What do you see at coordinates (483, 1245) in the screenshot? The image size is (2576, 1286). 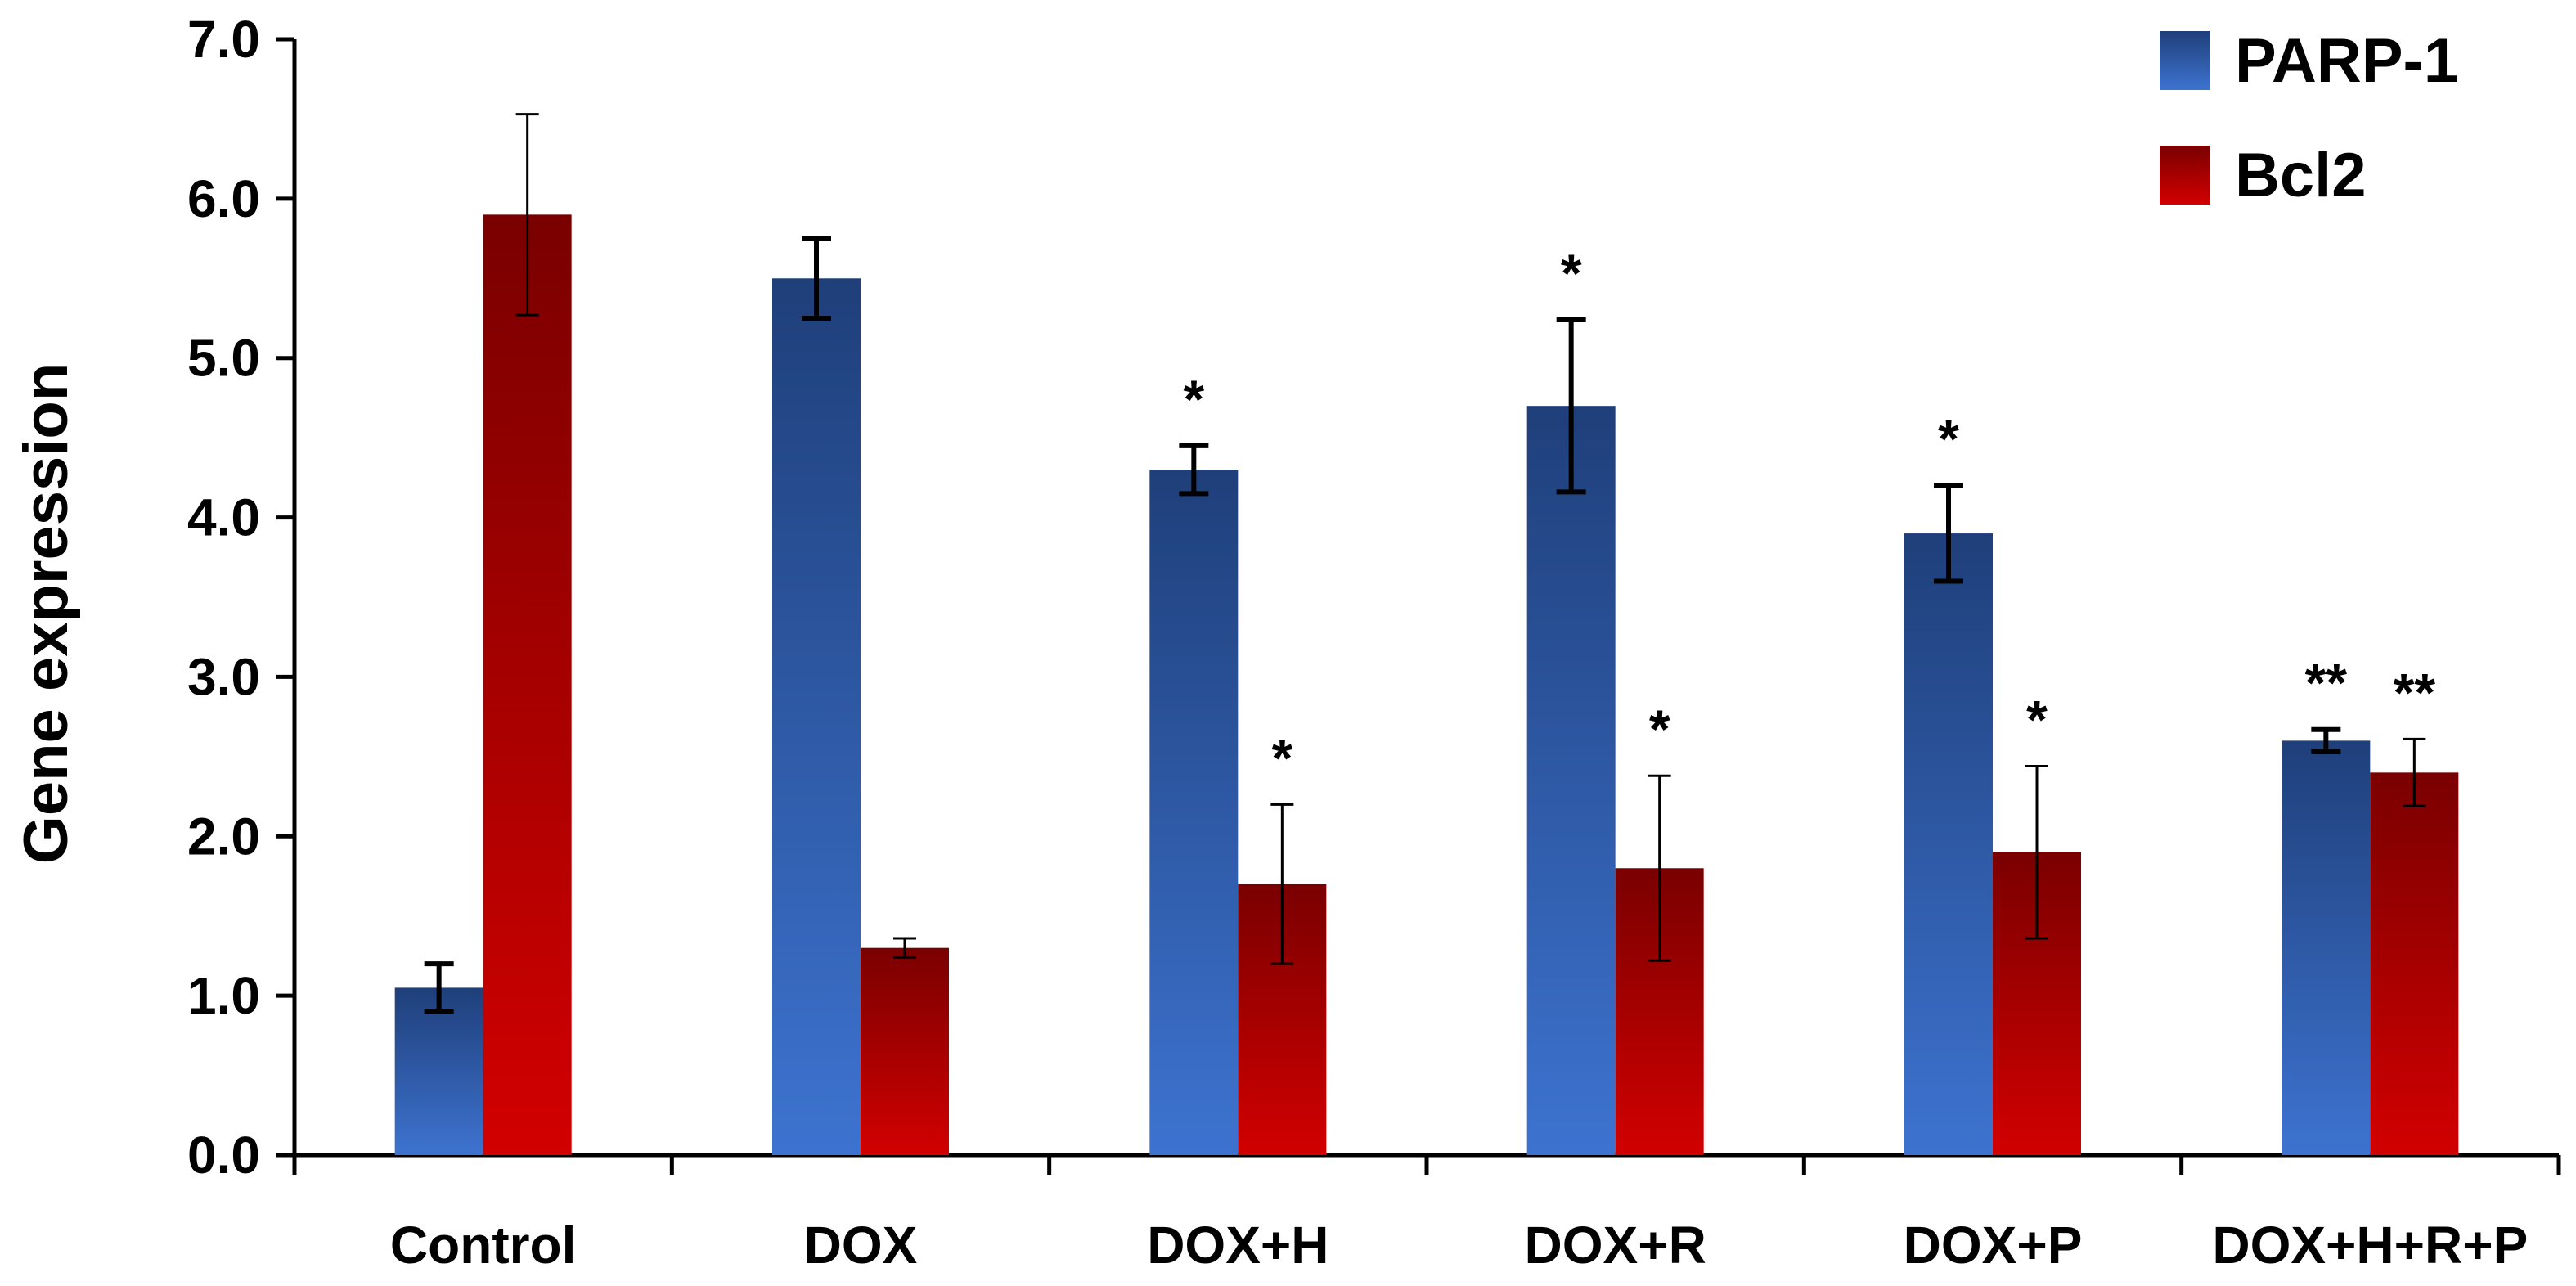 I see `x-category-label: Control` at bounding box center [483, 1245].